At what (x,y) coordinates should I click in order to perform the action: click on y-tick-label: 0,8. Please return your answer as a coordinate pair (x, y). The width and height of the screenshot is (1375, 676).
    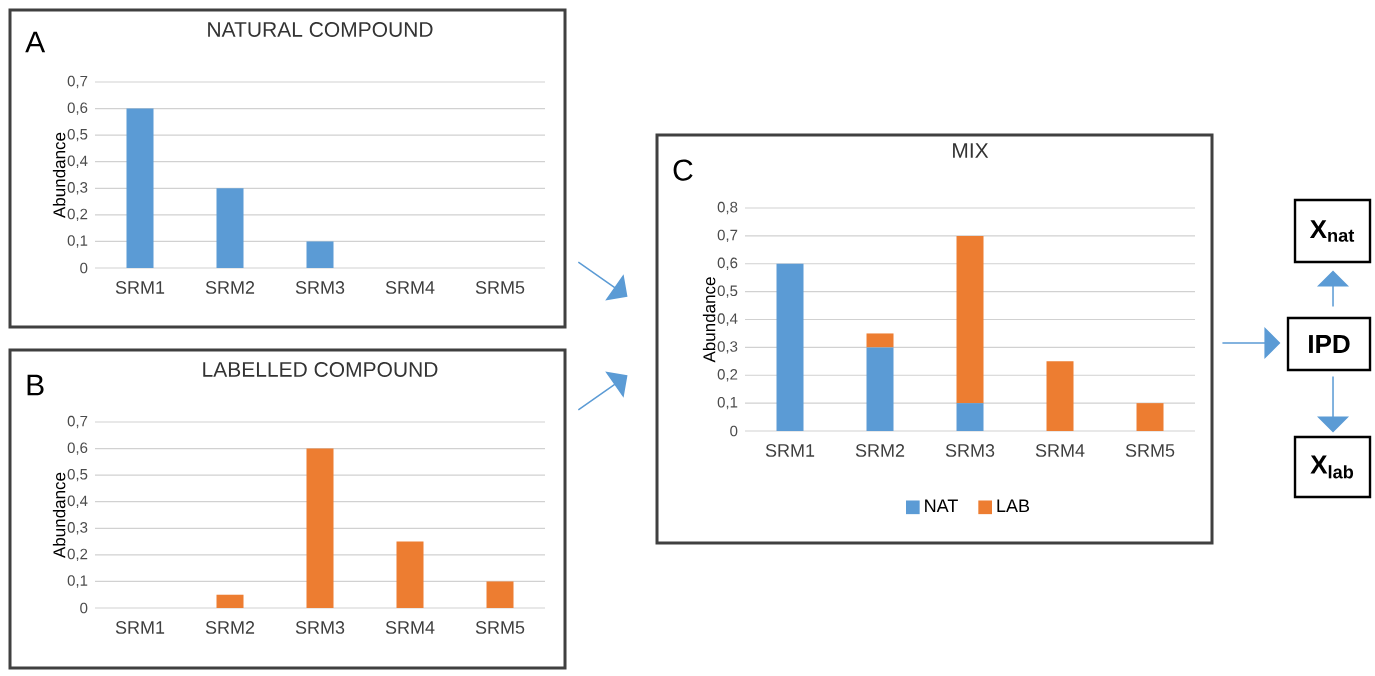
    Looking at the image, I should click on (727, 208).